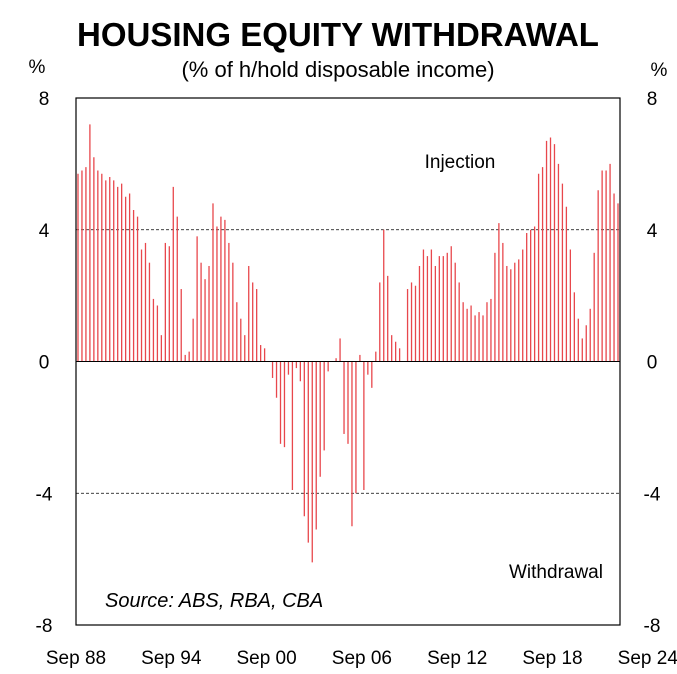 The height and width of the screenshot is (674, 677). Describe the element at coordinates (266, 658) in the screenshot. I see `x-tick-label: Sep 00` at that location.